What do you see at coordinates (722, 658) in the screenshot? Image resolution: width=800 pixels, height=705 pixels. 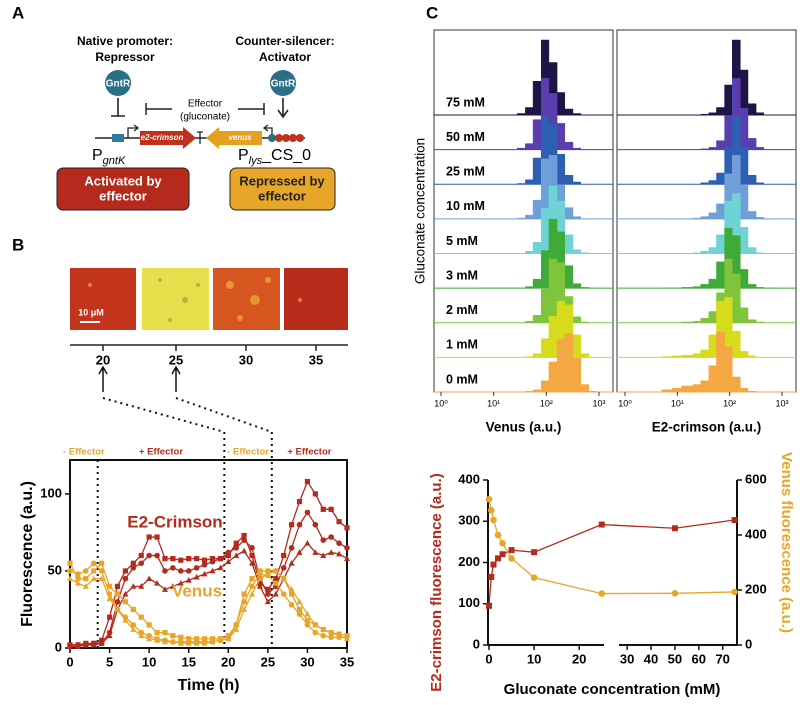 I see `x-tick-label: 70` at bounding box center [722, 658].